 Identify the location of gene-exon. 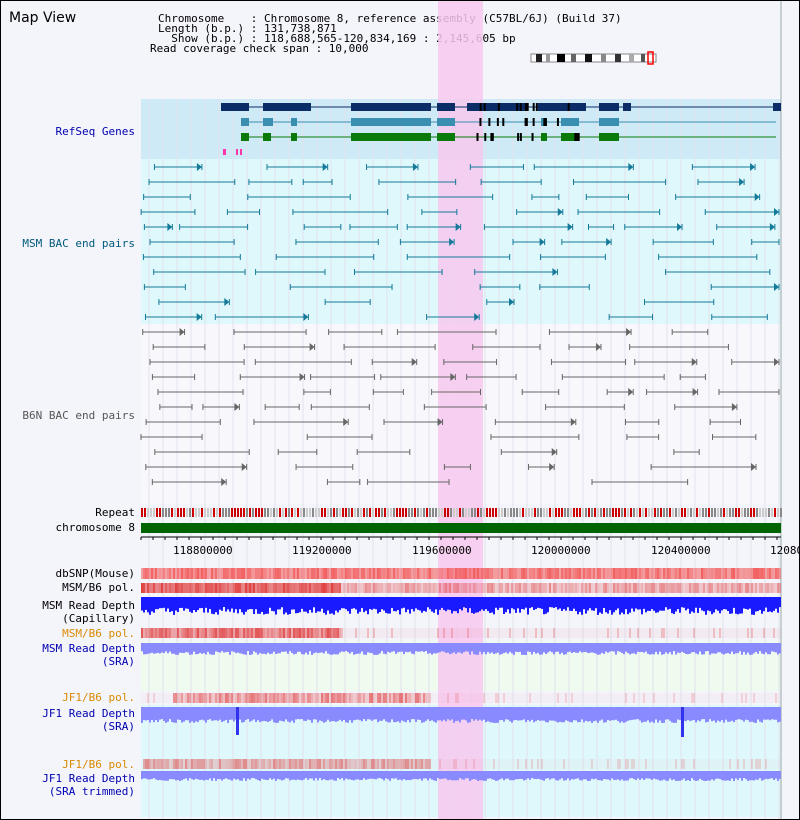
(544, 137).